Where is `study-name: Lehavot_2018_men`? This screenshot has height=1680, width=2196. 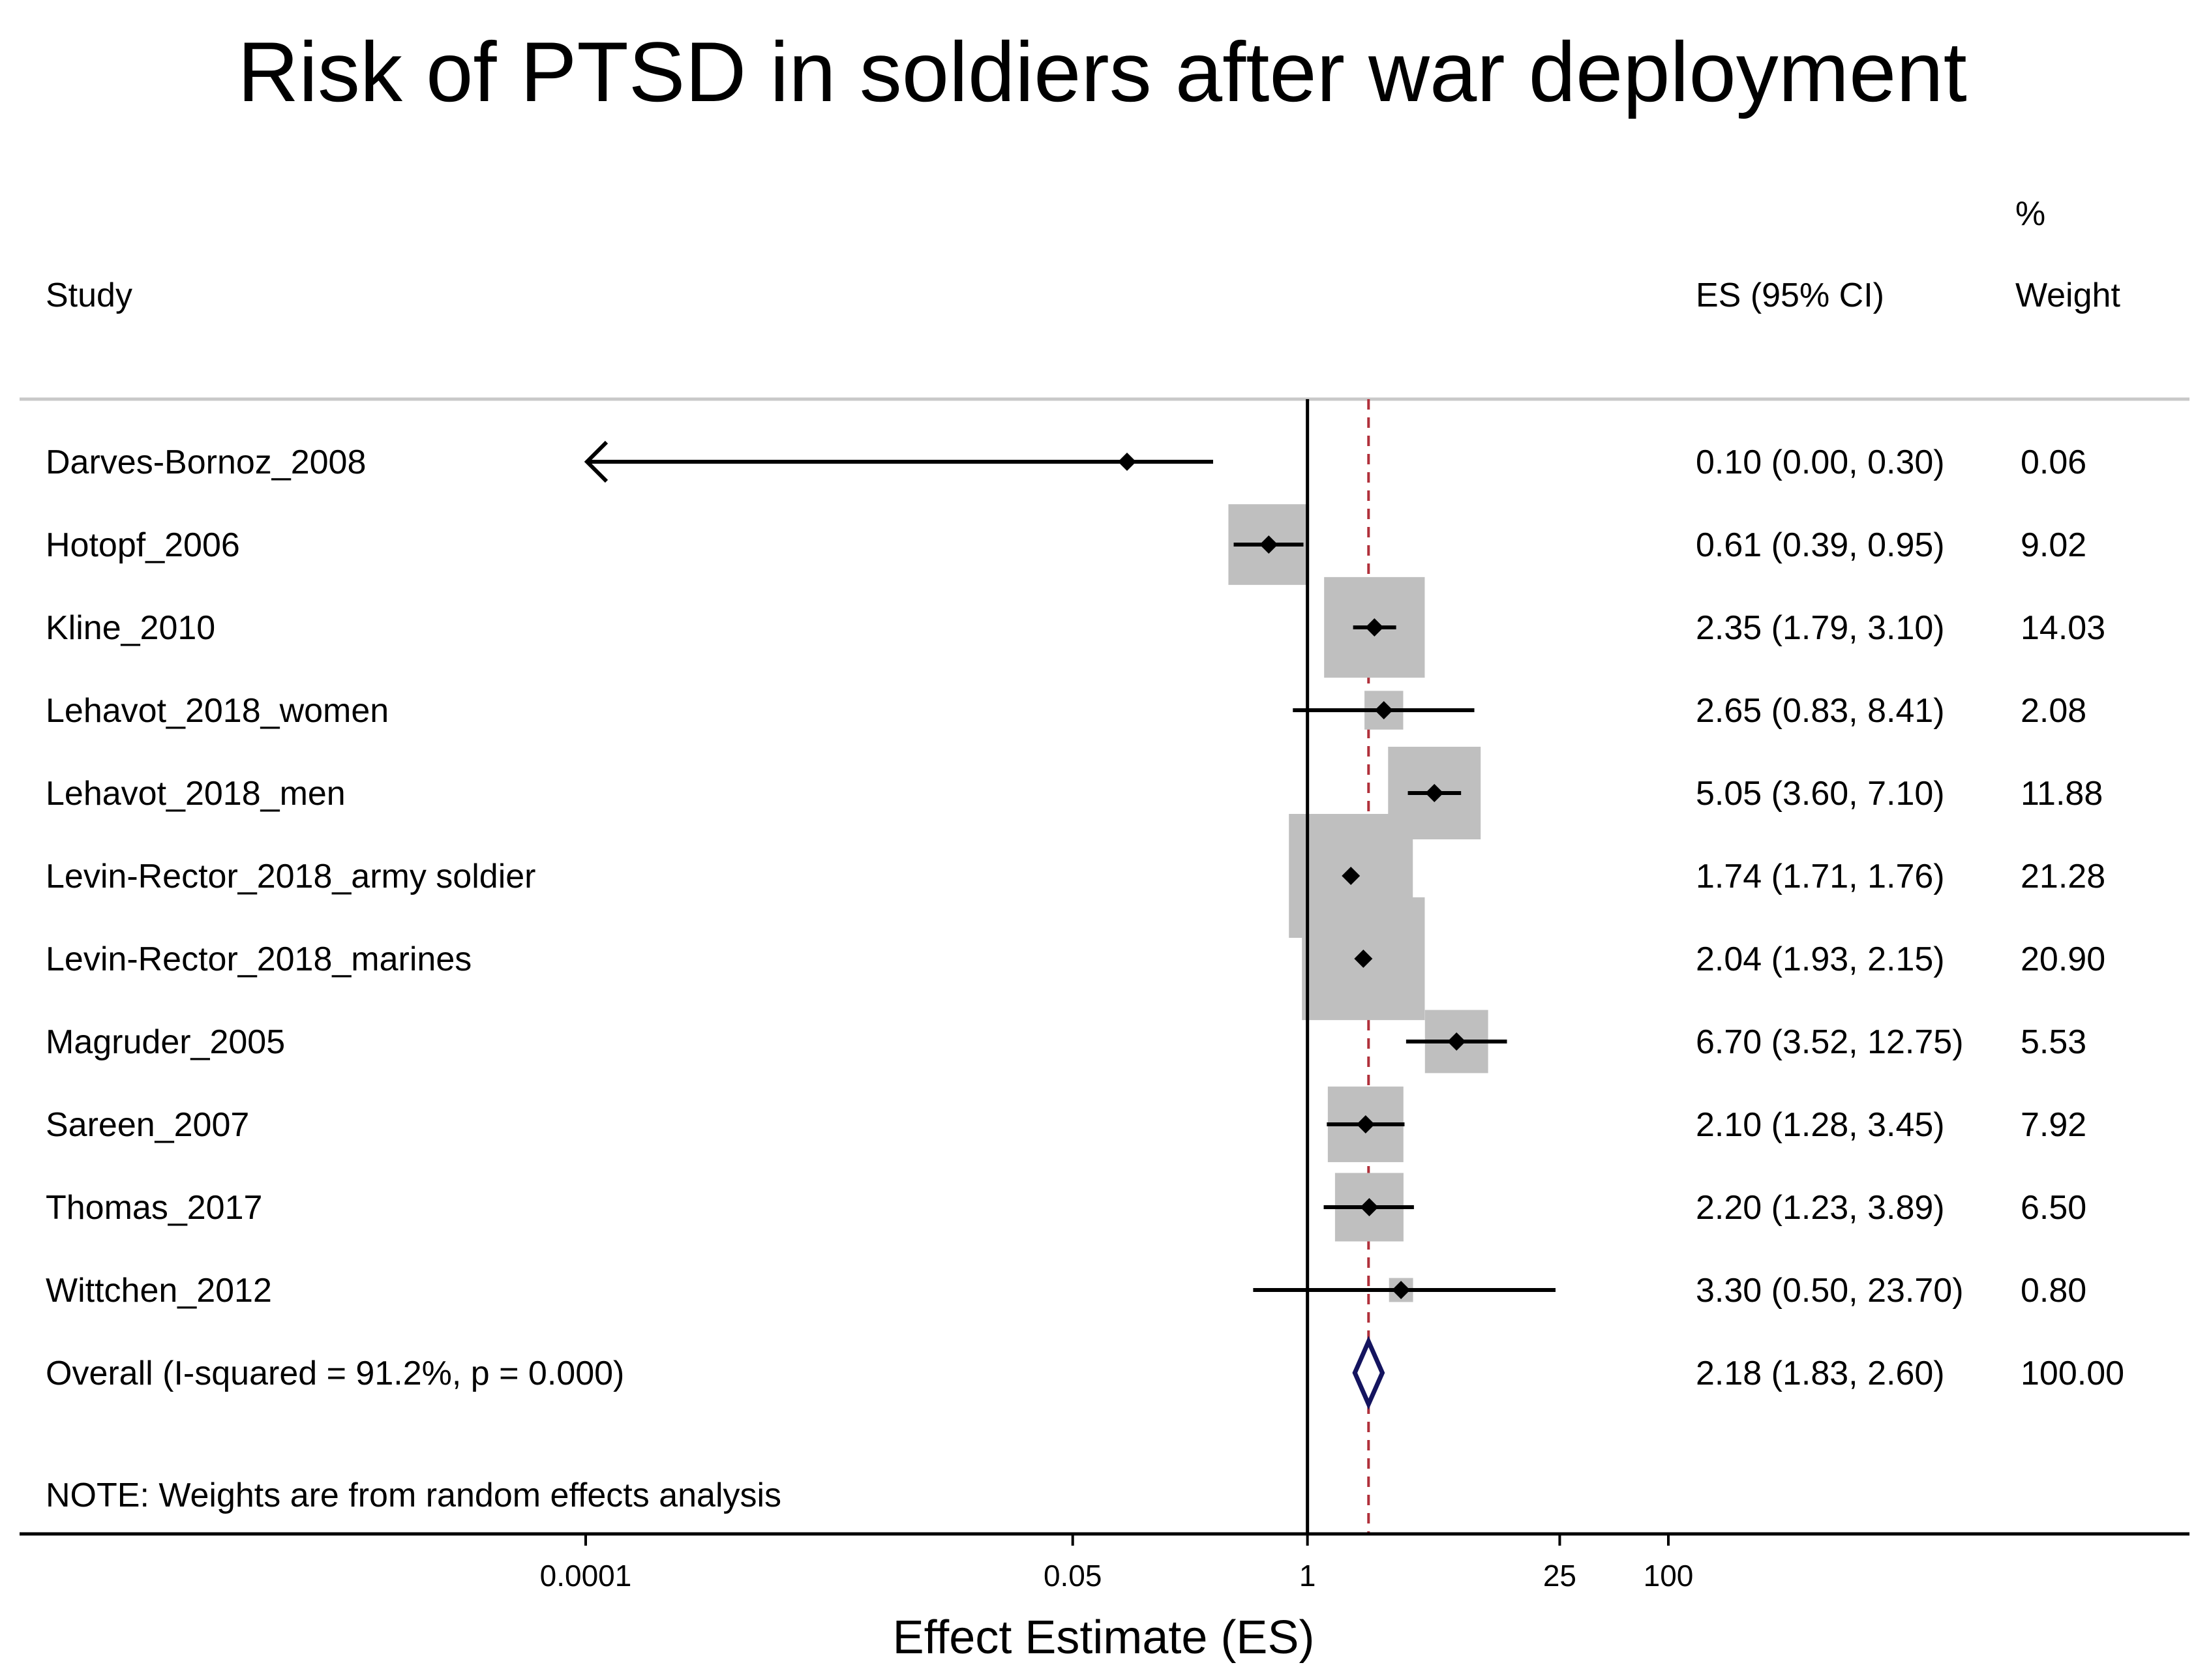
study-name: Lehavot_2018_men is located at coordinates (196, 794).